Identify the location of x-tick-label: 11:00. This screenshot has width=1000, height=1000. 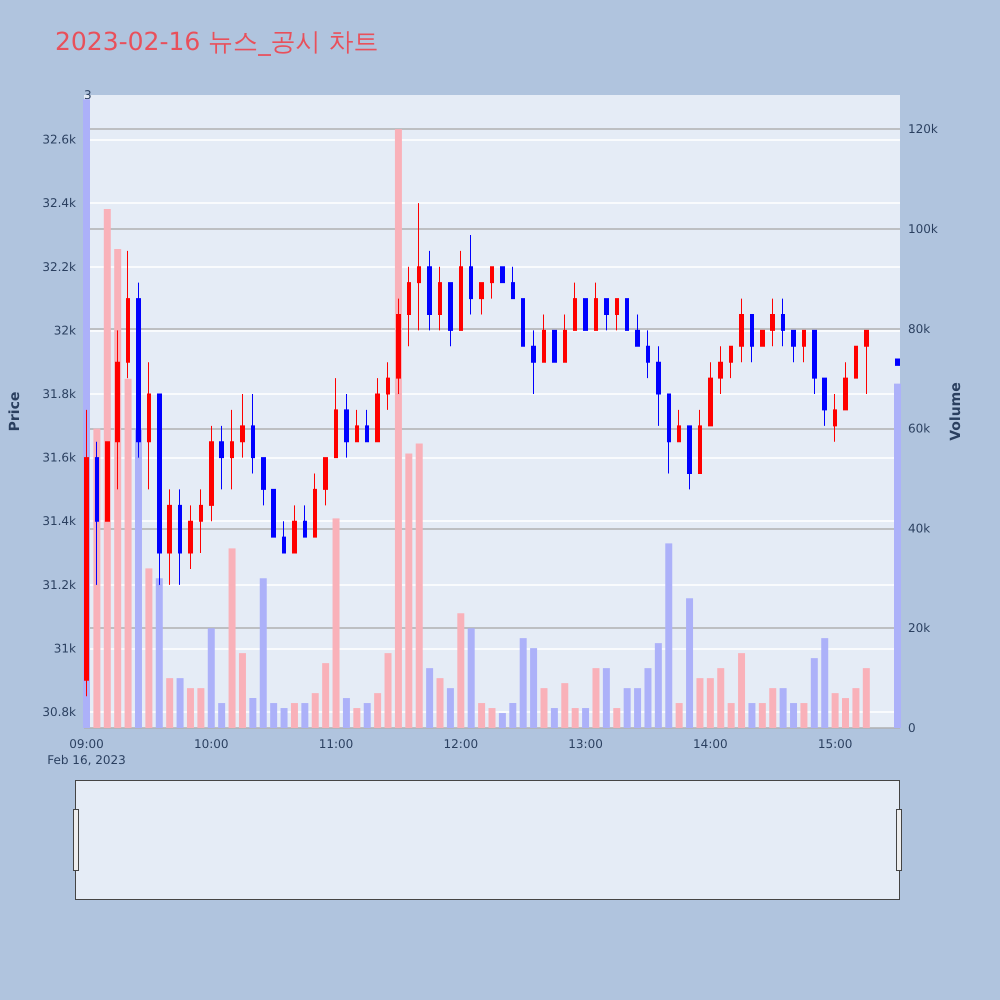
(336, 744).